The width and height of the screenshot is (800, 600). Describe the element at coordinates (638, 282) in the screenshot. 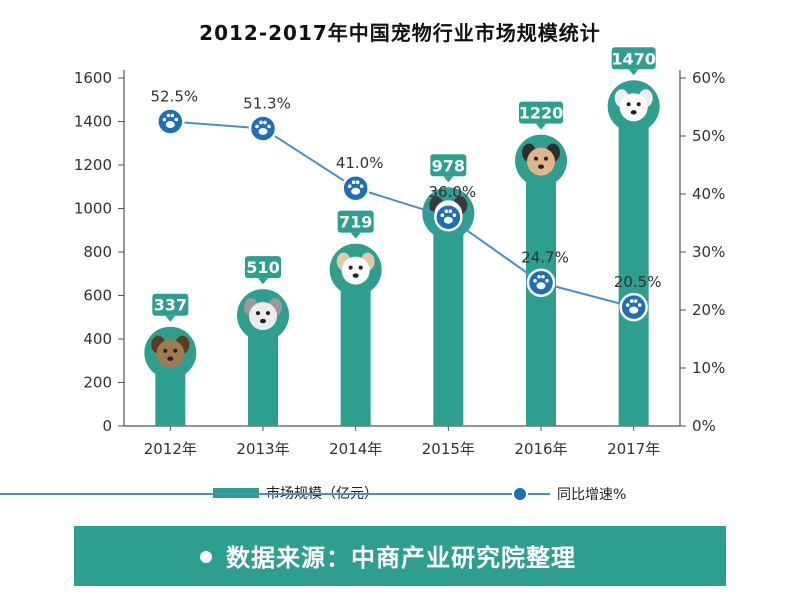

I see `growth-value-label: 20.5%` at that location.